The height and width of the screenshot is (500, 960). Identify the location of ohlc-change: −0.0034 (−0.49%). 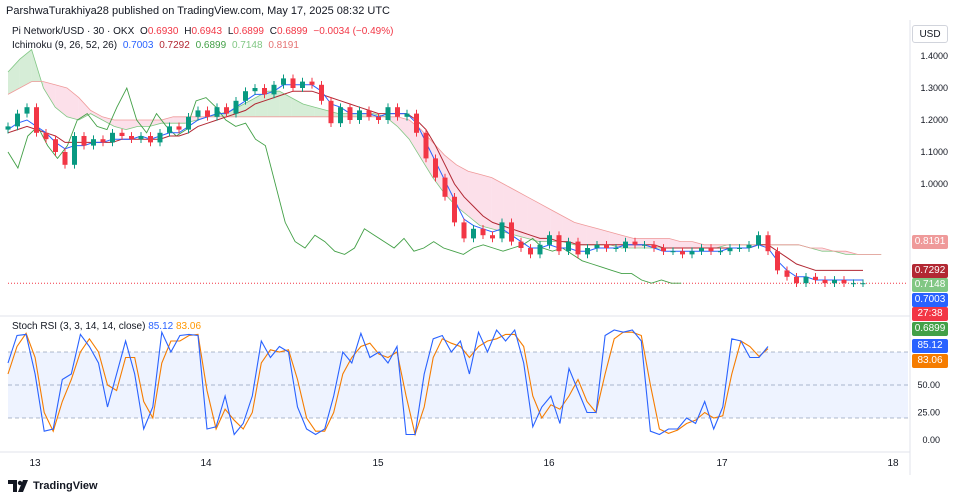
(353, 31).